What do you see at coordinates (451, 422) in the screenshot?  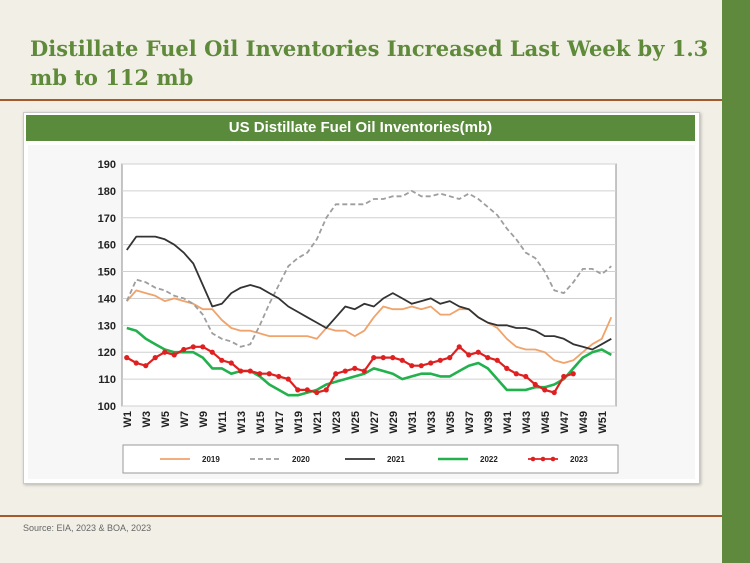 I see `x-tick-label: W35` at bounding box center [451, 422].